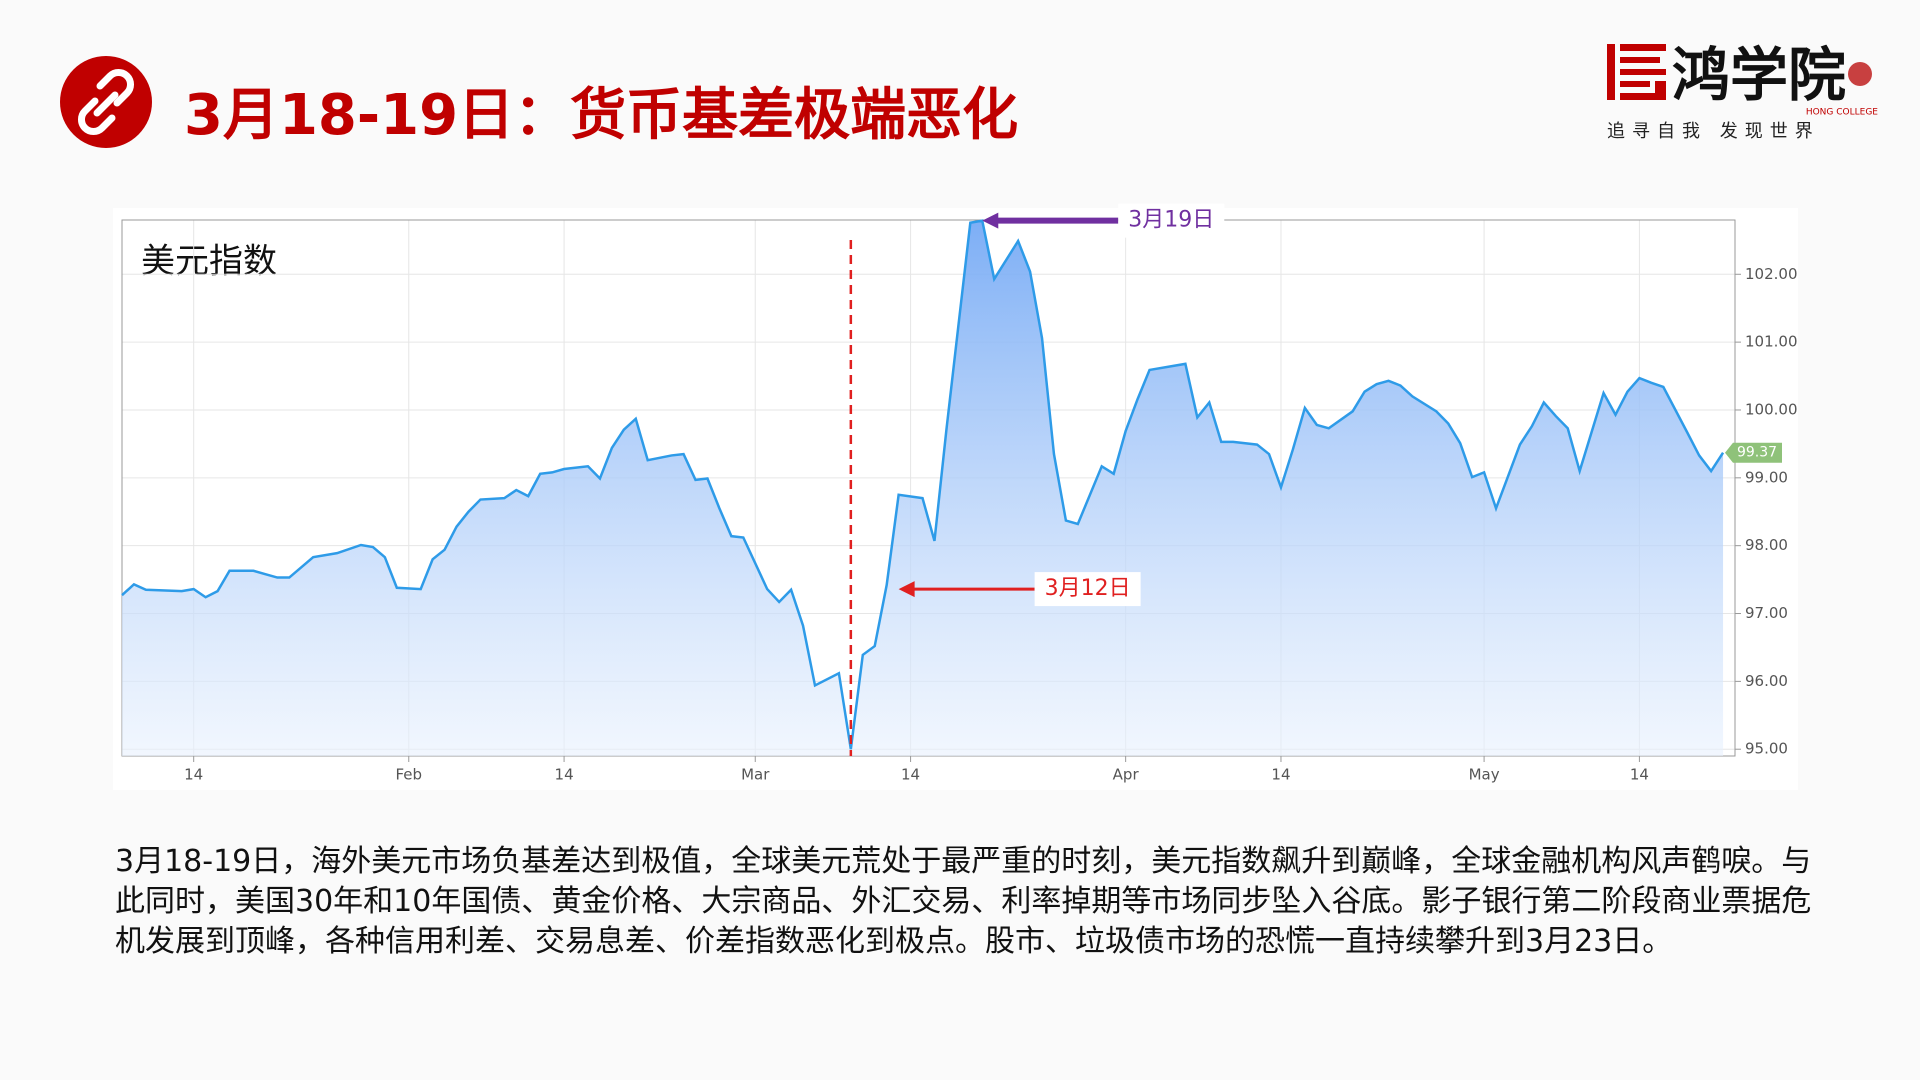  Describe the element at coordinates (1842, 113) in the screenshot. I see `logo-english: HONG COLLEGE` at that location.